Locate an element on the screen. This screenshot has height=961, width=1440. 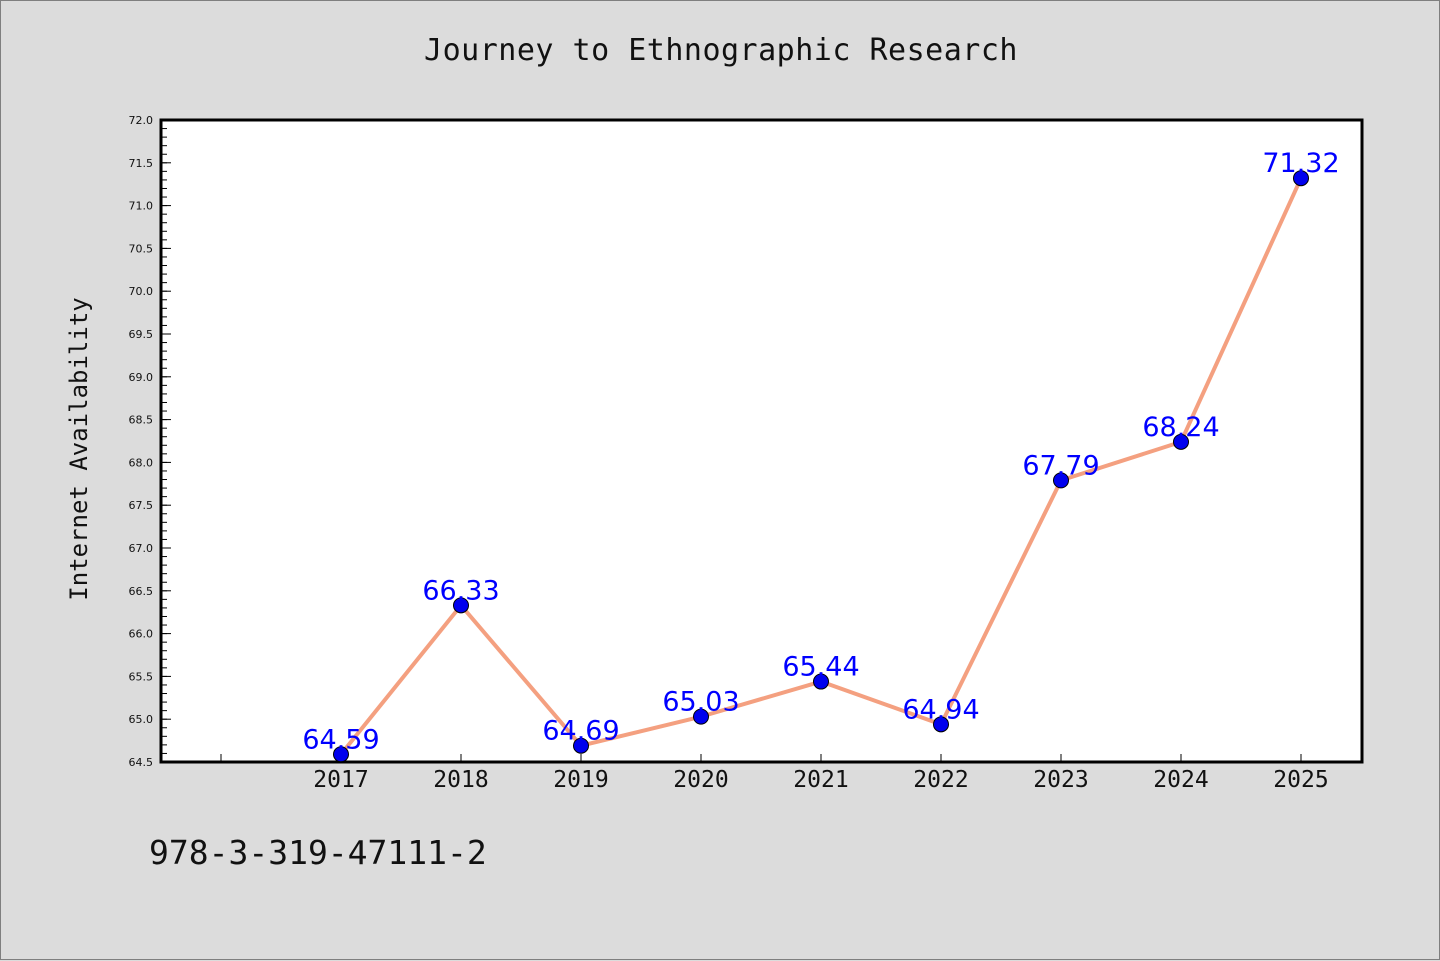
y-tick-label: 70.5 is located at coordinates (141, 248).